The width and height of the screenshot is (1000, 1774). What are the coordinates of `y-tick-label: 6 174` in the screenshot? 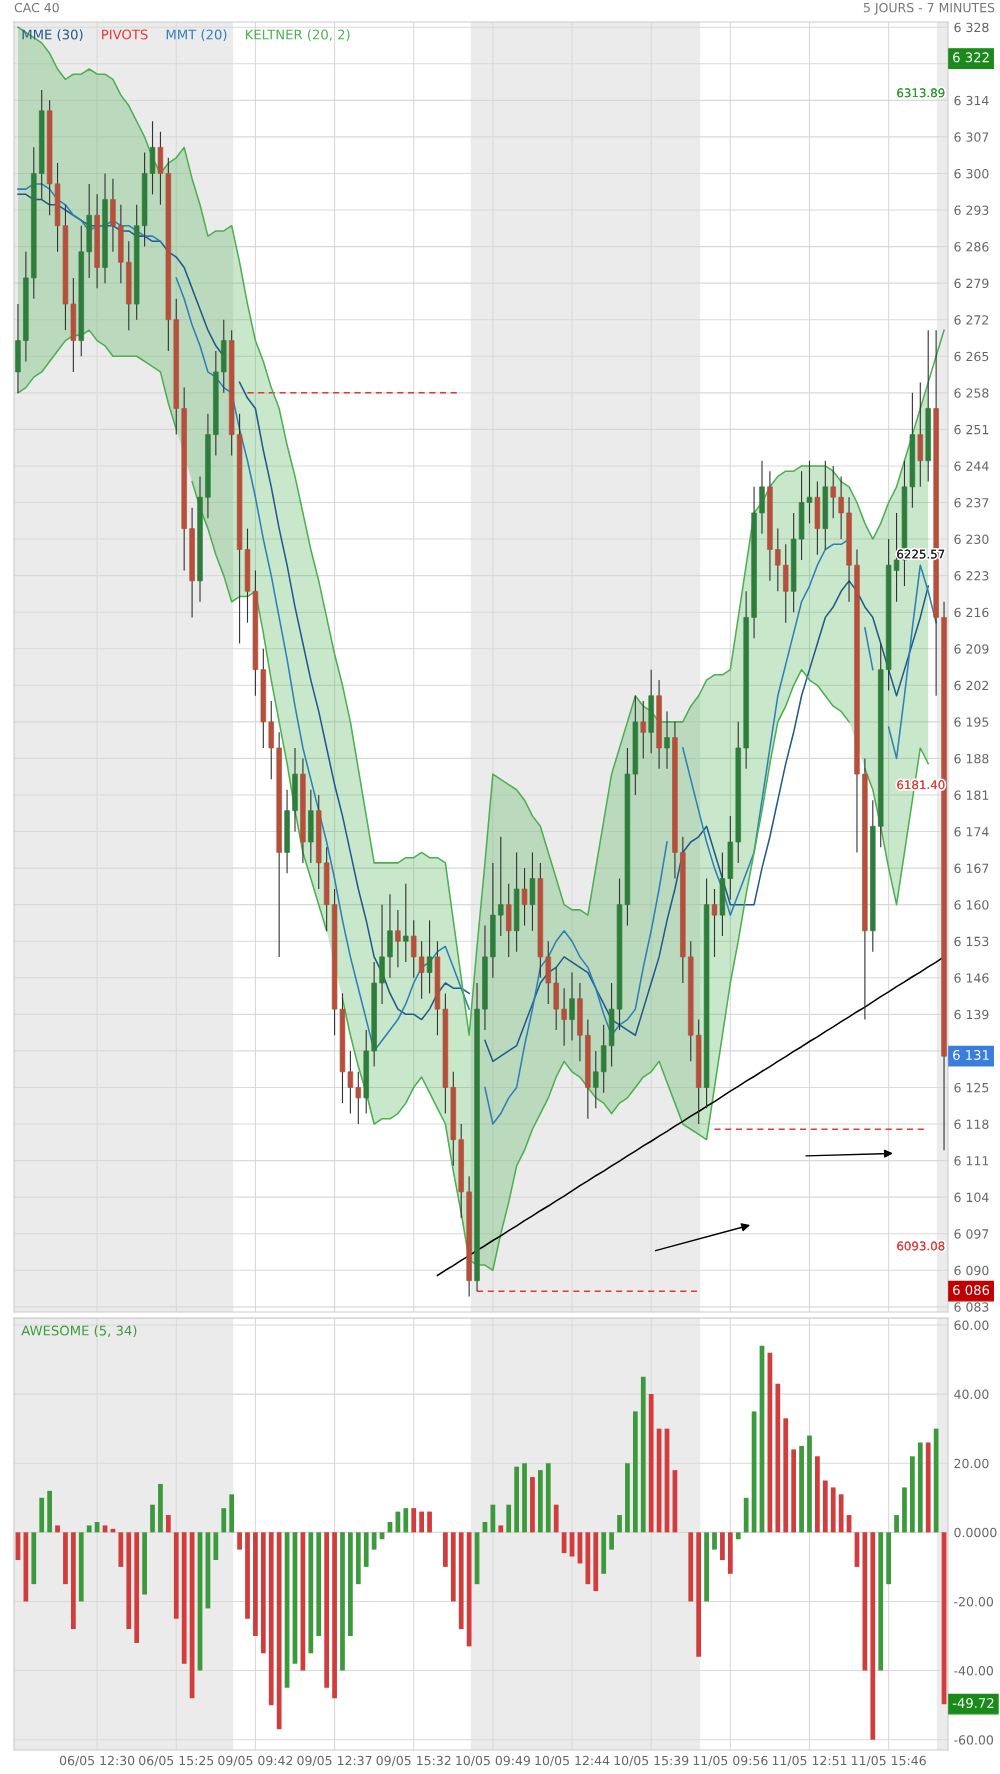 It's located at (971, 832).